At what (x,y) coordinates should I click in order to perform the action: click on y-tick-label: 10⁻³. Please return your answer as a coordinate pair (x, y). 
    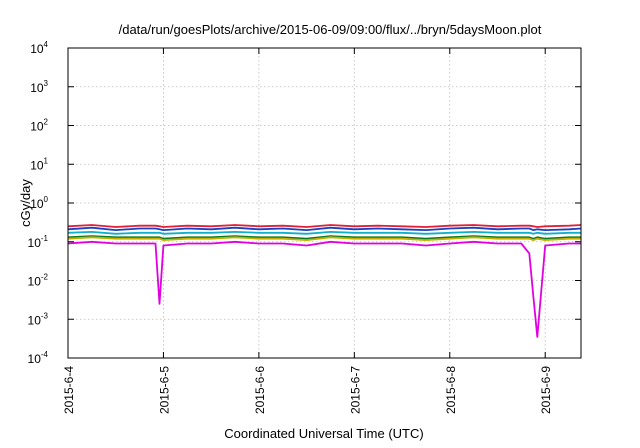
    Looking at the image, I should click on (38, 319).